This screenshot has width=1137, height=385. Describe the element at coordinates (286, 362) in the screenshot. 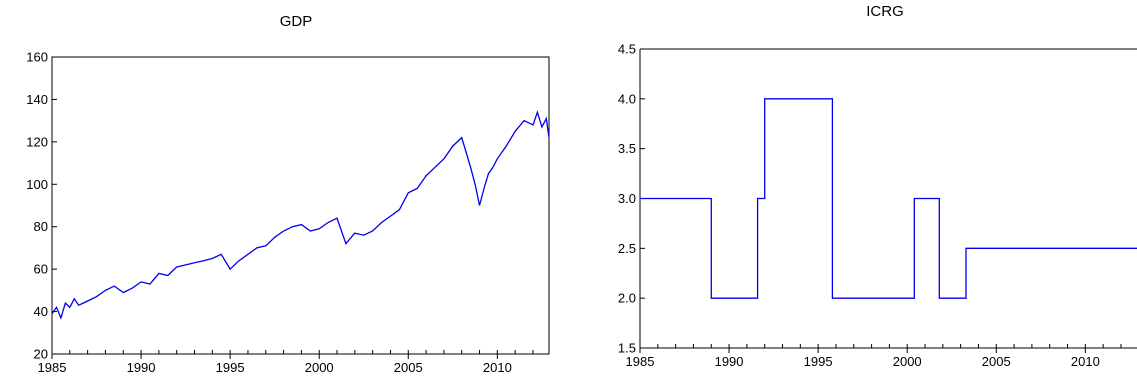

I see `gdp-x-axis: 1985 1990 1995 2000 2005 2010` at that location.